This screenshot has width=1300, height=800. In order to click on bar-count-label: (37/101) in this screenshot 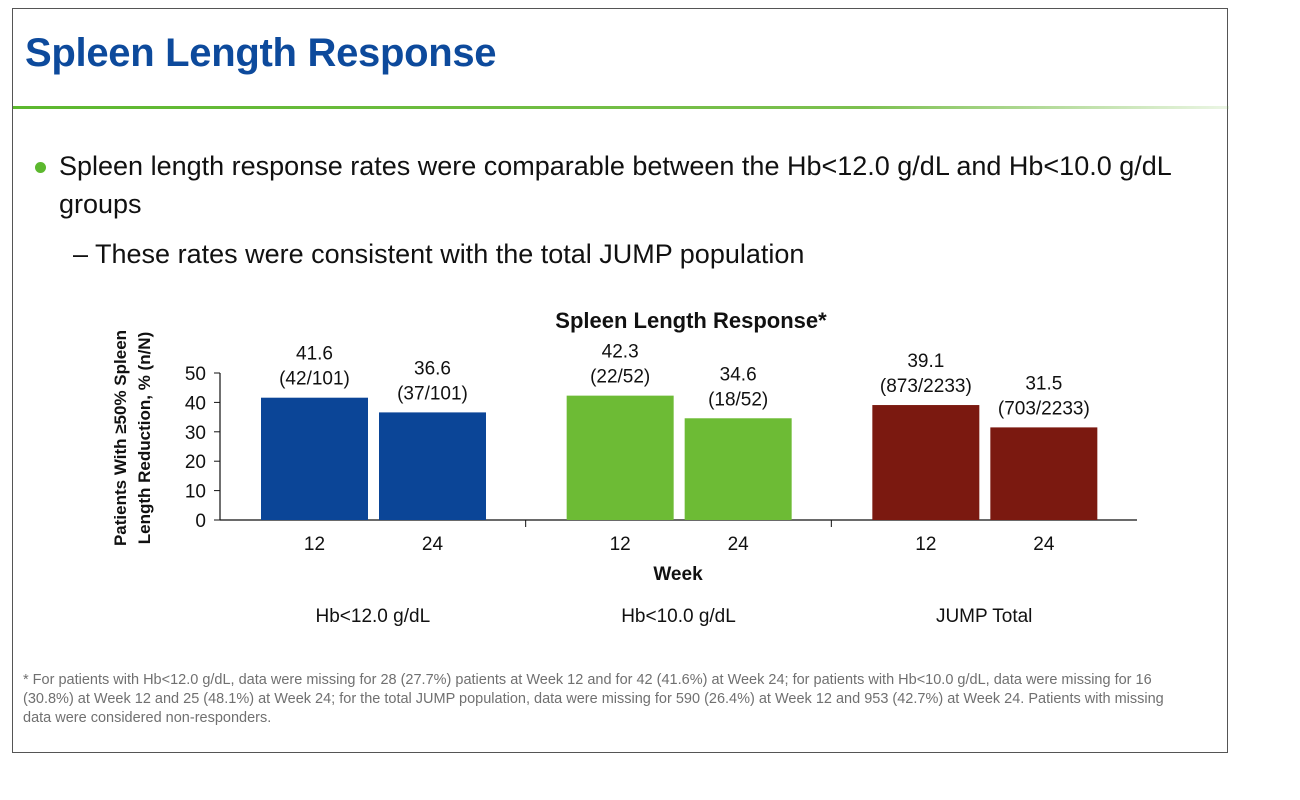, I will do `click(432, 393)`.